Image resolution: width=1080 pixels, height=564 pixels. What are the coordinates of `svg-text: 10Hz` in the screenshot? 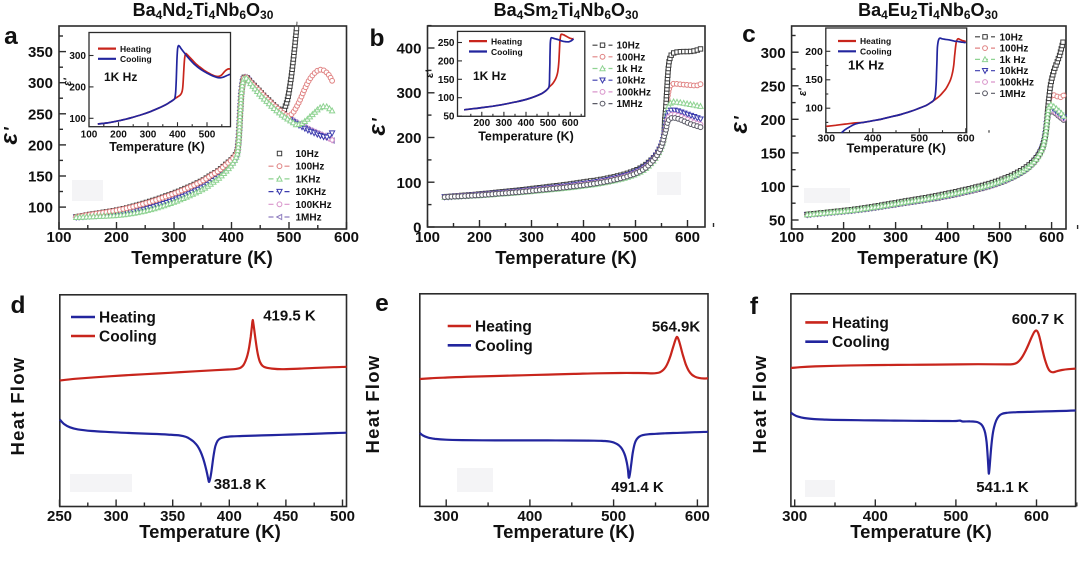 It's located at (307, 154).